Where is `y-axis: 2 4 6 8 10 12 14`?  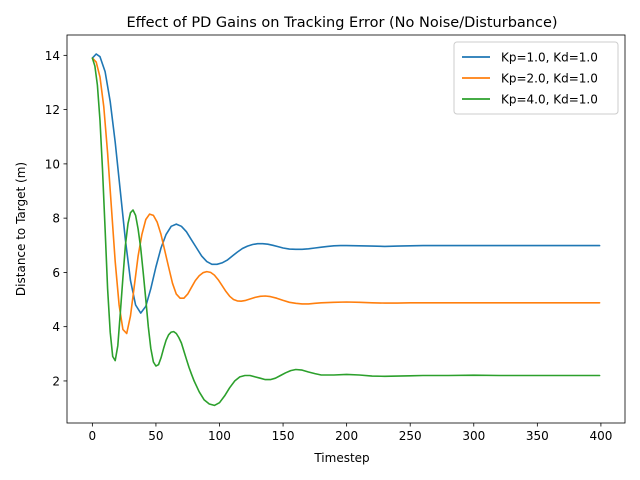 y-axis: 2 4 6 8 10 12 14 is located at coordinates (56, 218).